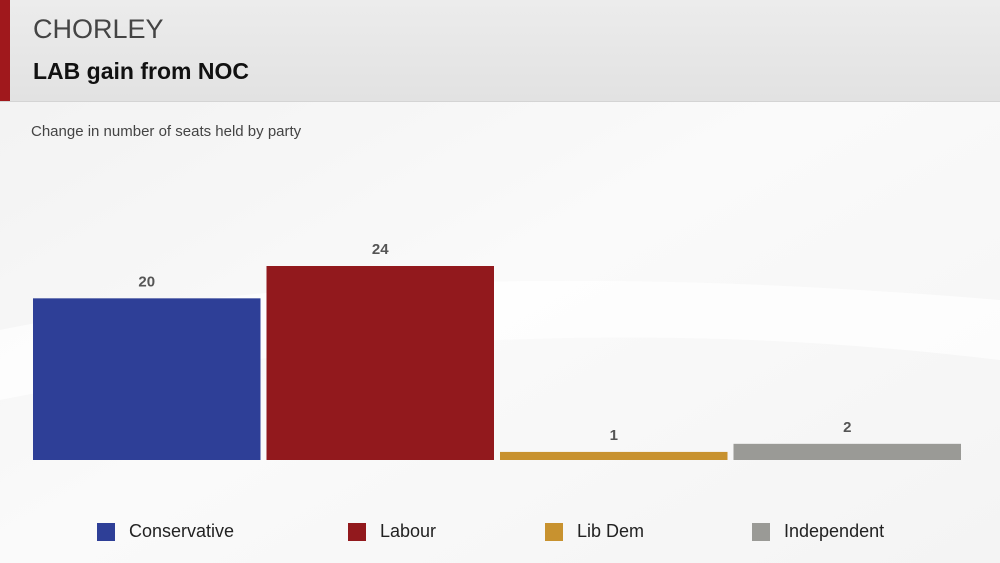 This screenshot has height=563, width=1000. I want to click on value-label: 2, so click(847, 427).